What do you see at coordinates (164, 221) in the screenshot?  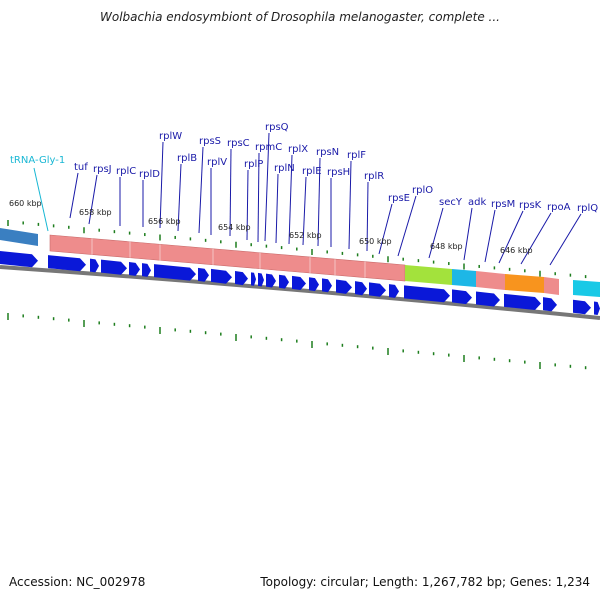 I see `kbp-label: 656 kbp` at bounding box center [164, 221].